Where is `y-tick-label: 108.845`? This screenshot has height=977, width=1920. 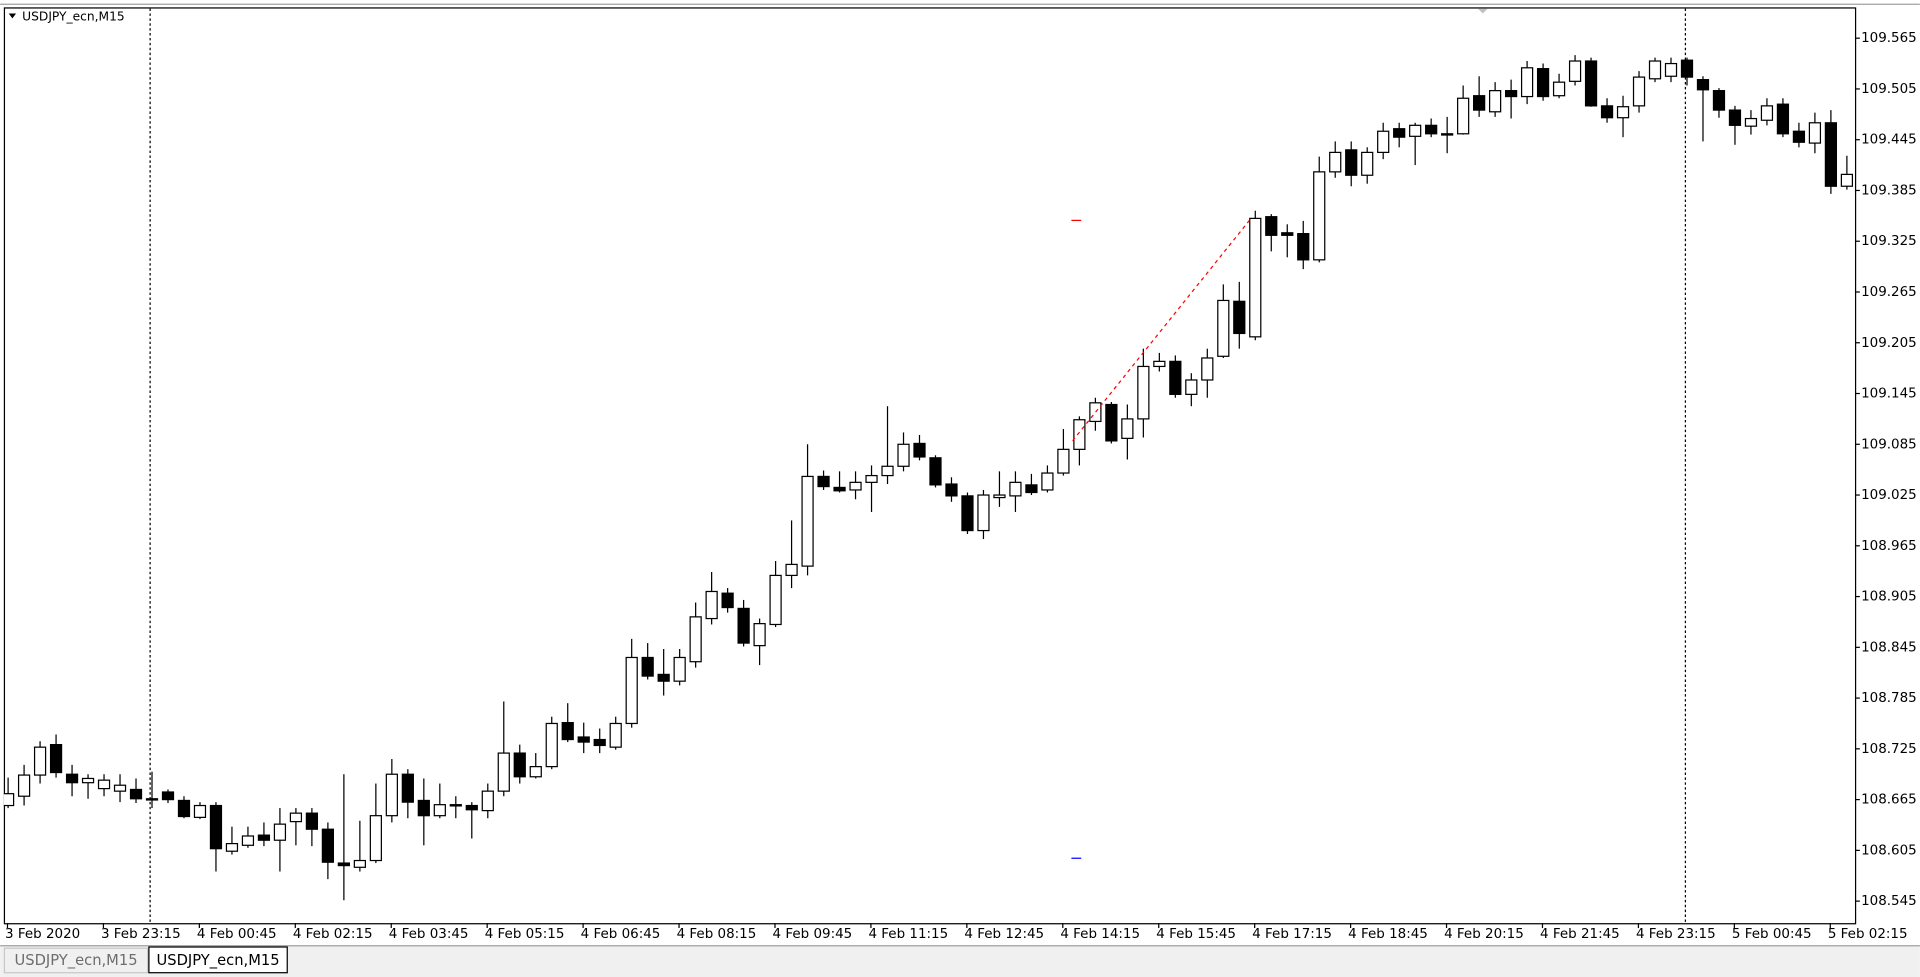 y-tick-label: 108.845 is located at coordinates (1889, 647).